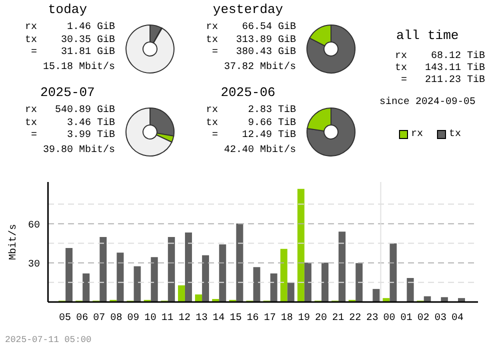 This screenshot has width=500, height=348. What do you see at coordinates (65, 318) in the screenshot?
I see `x-tick-label: 05` at bounding box center [65, 318].